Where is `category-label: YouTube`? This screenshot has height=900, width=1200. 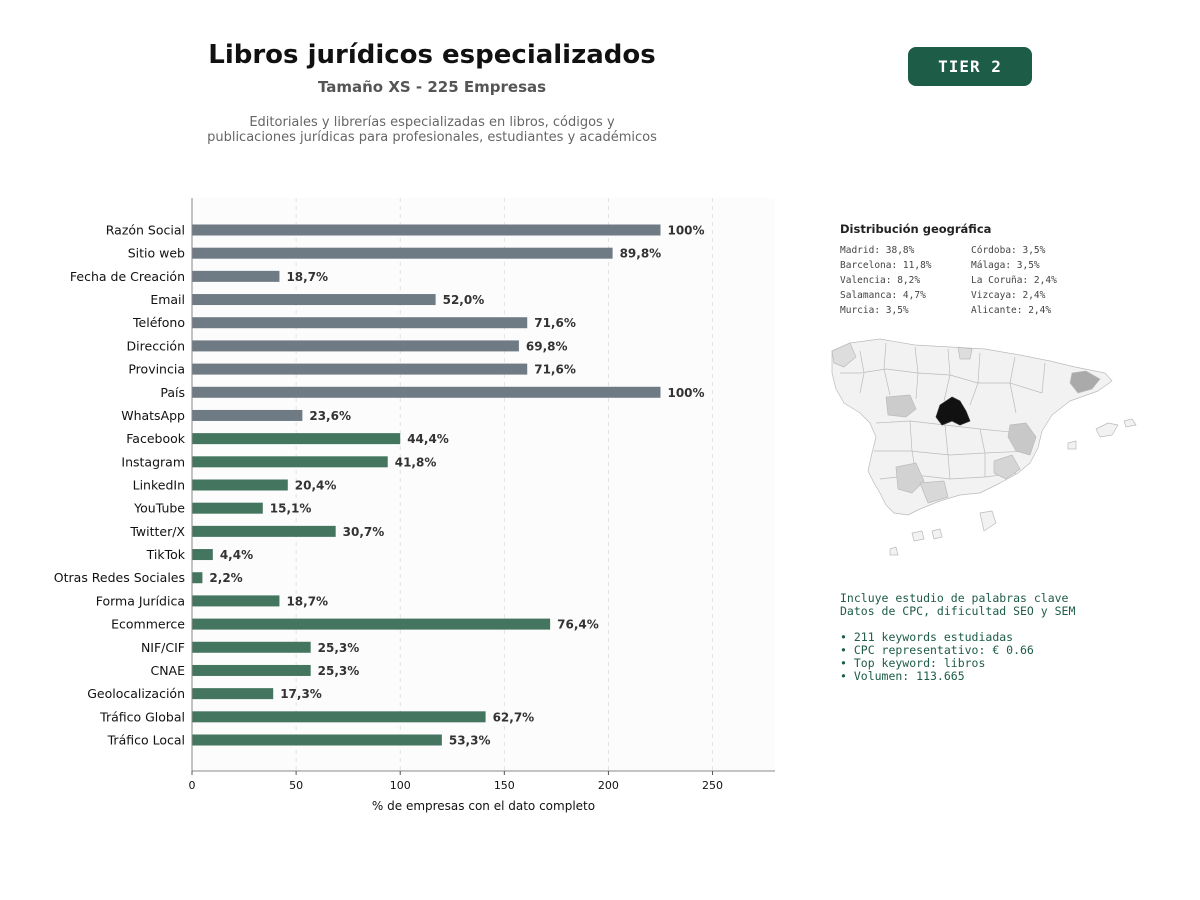 category-label: YouTube is located at coordinates (159, 508).